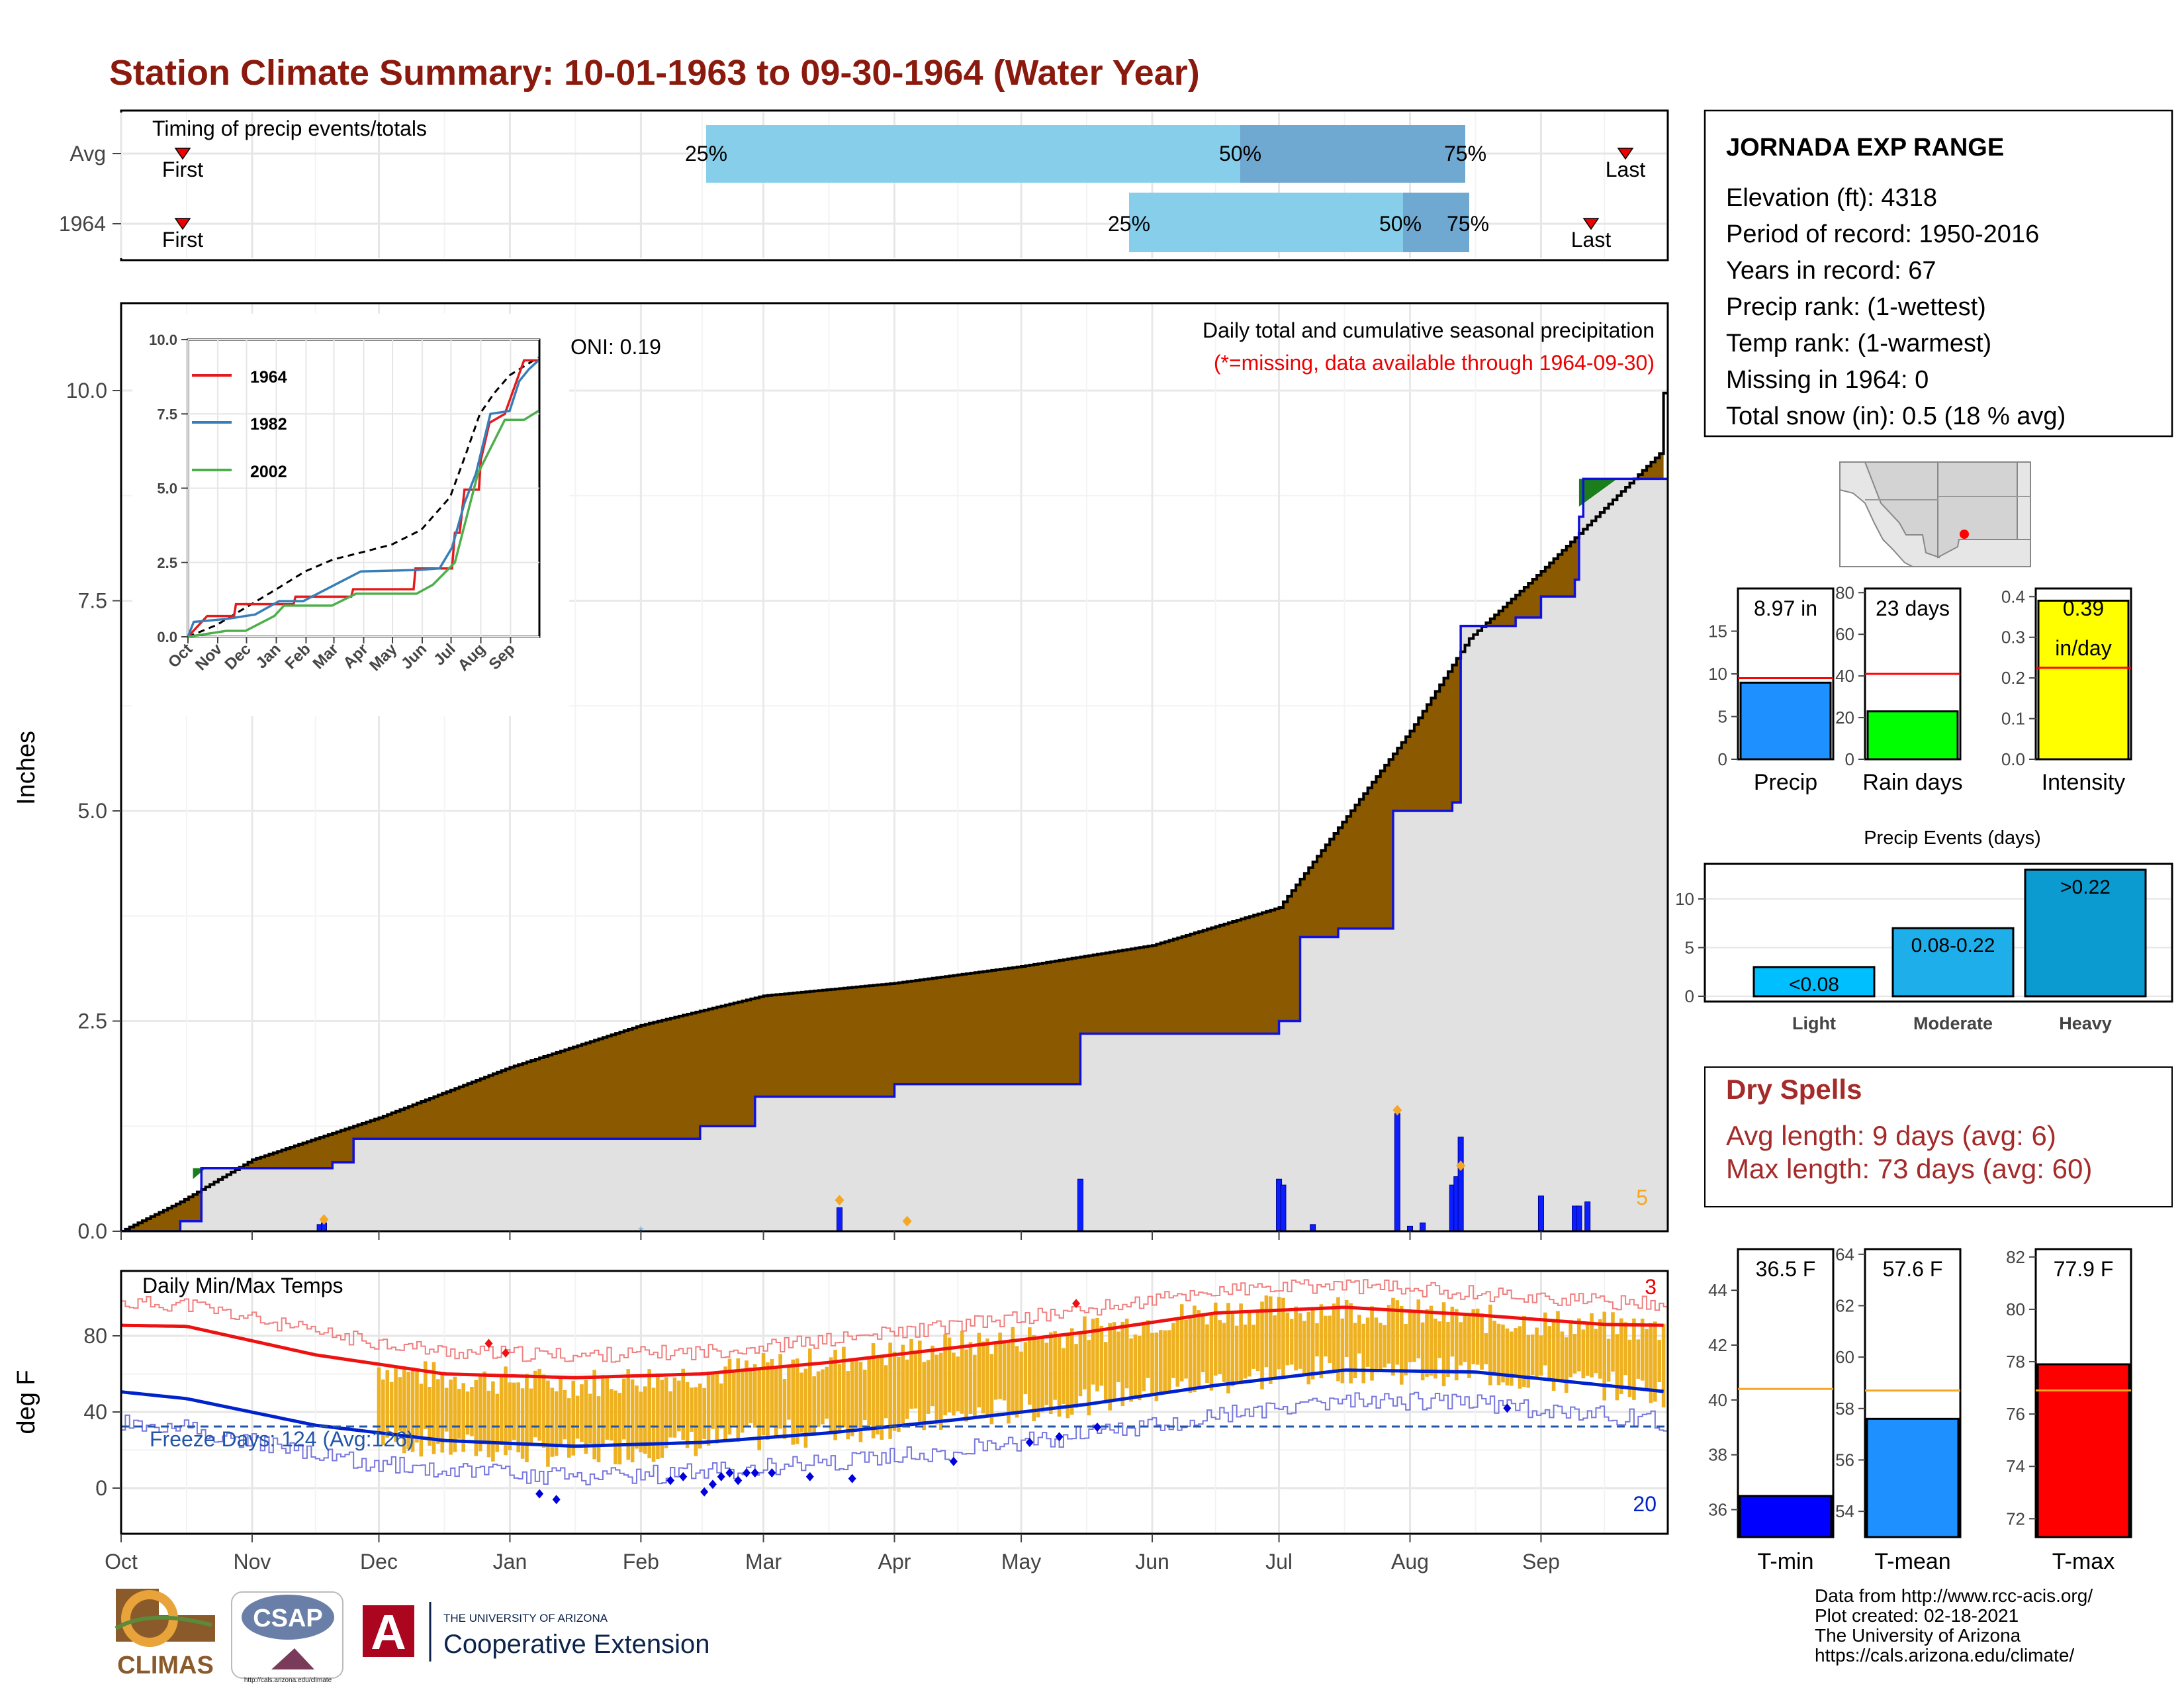  What do you see at coordinates (163, 340) in the screenshot?
I see `inset-y-tick-label: 10.0` at bounding box center [163, 340].